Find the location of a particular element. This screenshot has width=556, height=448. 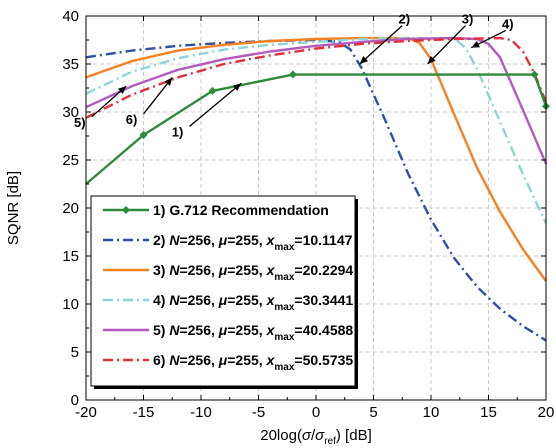

y-tick-label: 0 is located at coordinates (75, 400).